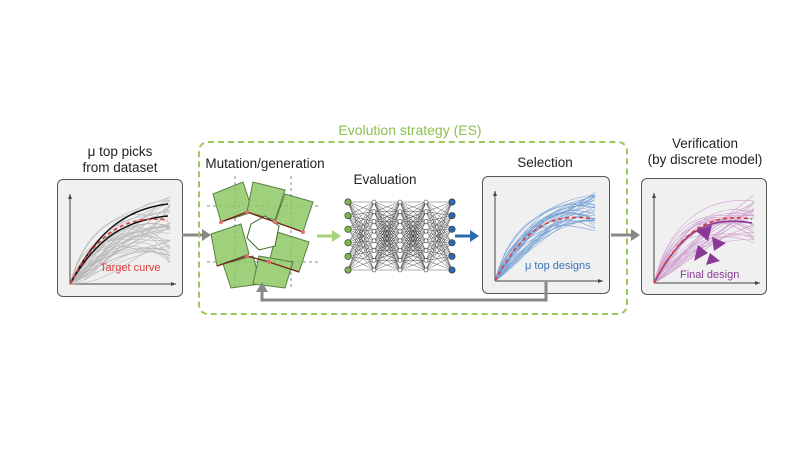 The width and height of the screenshot is (808, 455). Describe the element at coordinates (558, 266) in the screenshot. I see `top-designs-label: μ top designs` at that location.